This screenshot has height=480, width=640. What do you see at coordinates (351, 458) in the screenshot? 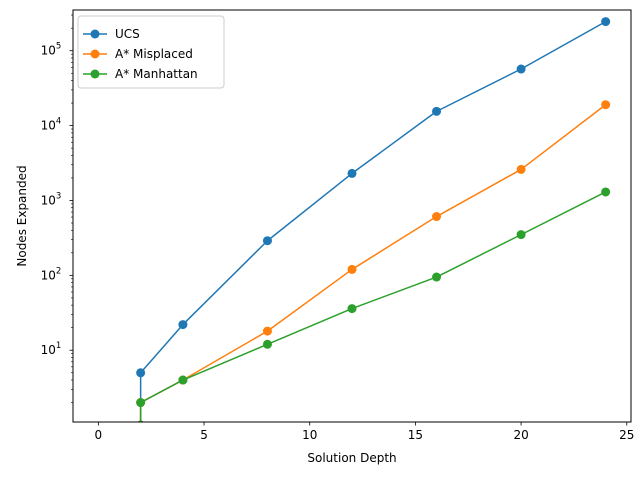
I see `x-axis-title: Solution Depth` at bounding box center [351, 458].